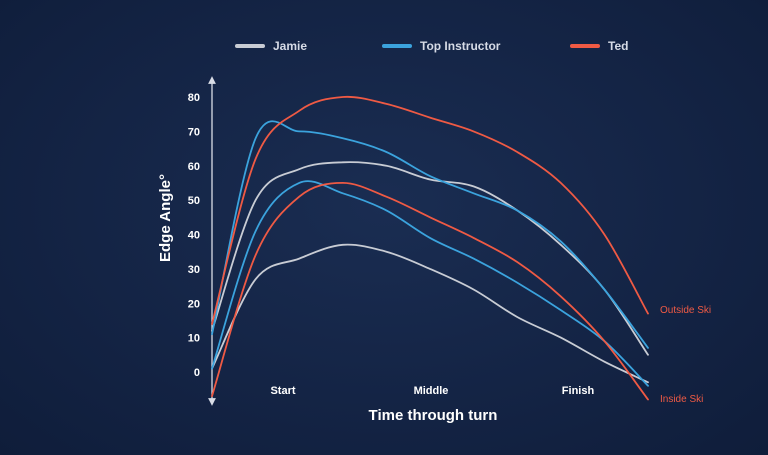  I want to click on y-tick-label: 70, so click(194, 132).